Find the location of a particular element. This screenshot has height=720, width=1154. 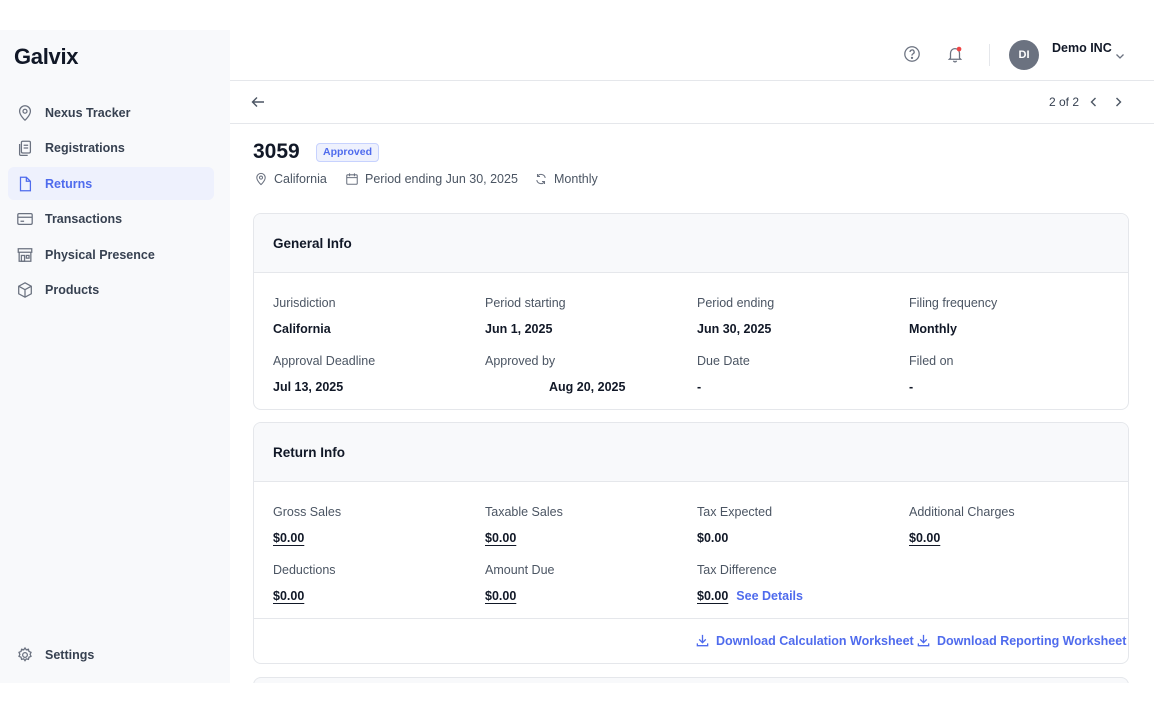

org-name: Demo INC is located at coordinates (1082, 48).